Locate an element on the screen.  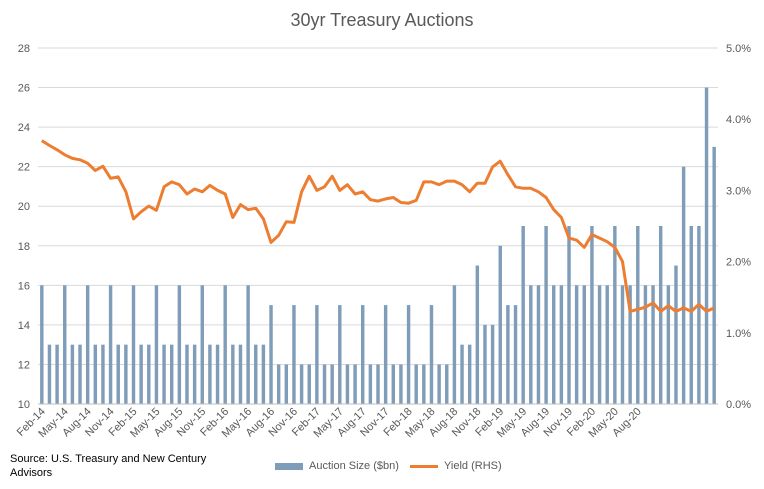
y-right-tick-label: 0.0% is located at coordinates (738, 405).